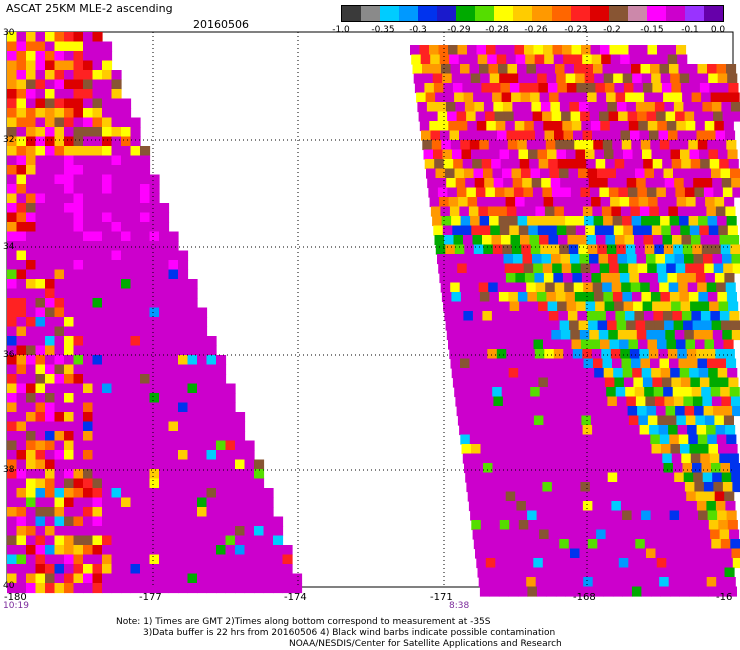 Image resolution: width=740 pixels, height=650 pixels. Describe the element at coordinates (718, 30) in the screenshot. I see `colorbar-tick-label: 0.0` at that location.